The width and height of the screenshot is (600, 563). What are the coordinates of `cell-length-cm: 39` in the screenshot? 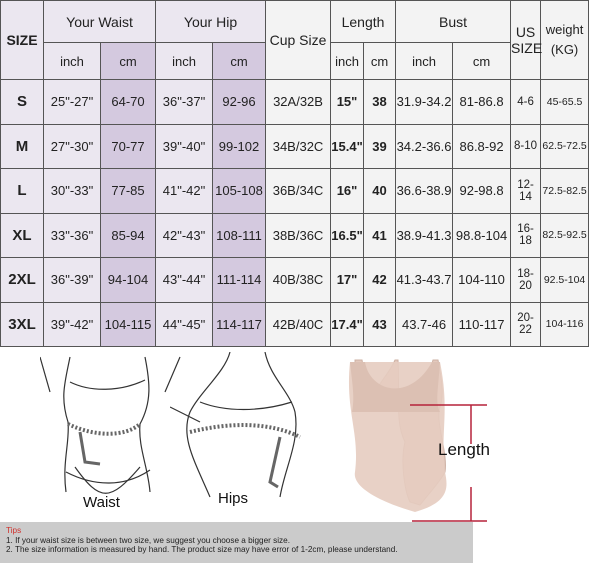 It's located at (380, 146).